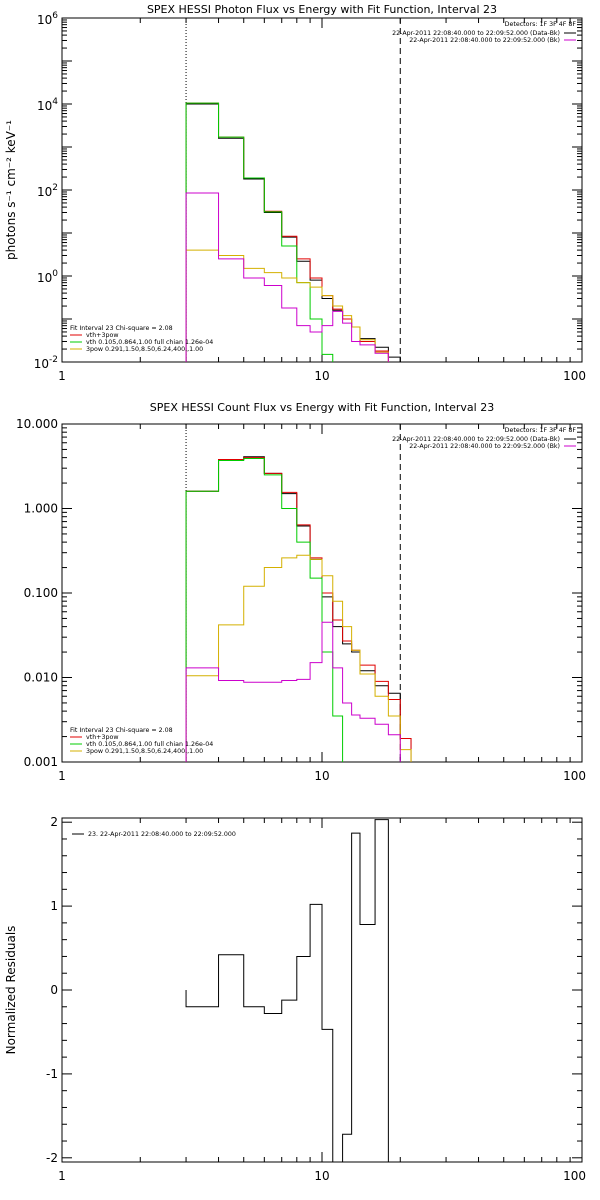 This screenshot has height=1200, width=600. Describe the element at coordinates (41, 678) in the screenshot. I see `y-tick-label: 0.010` at that location.